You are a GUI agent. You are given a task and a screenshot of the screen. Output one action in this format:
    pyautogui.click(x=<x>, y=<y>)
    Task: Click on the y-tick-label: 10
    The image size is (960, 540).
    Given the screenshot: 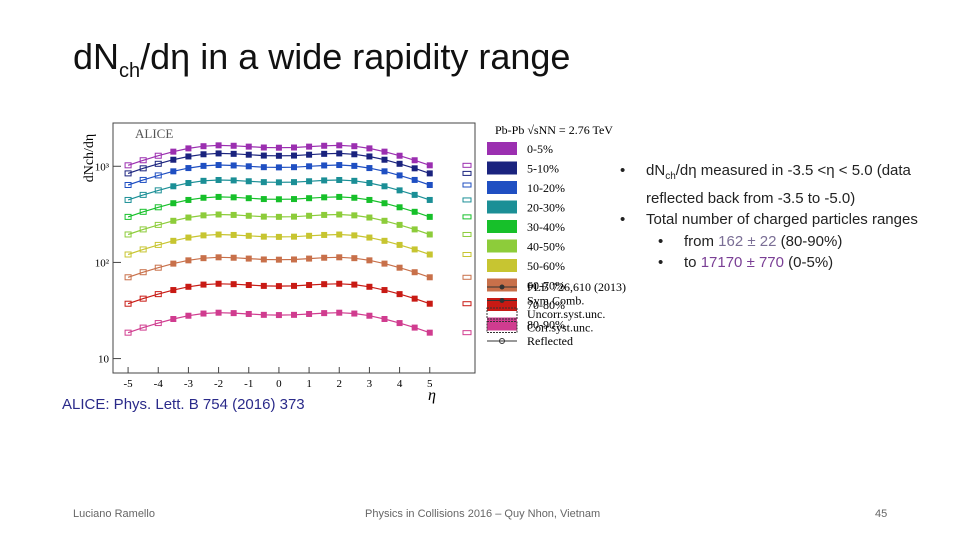 What is the action you would take?
    pyautogui.click(x=104, y=360)
    